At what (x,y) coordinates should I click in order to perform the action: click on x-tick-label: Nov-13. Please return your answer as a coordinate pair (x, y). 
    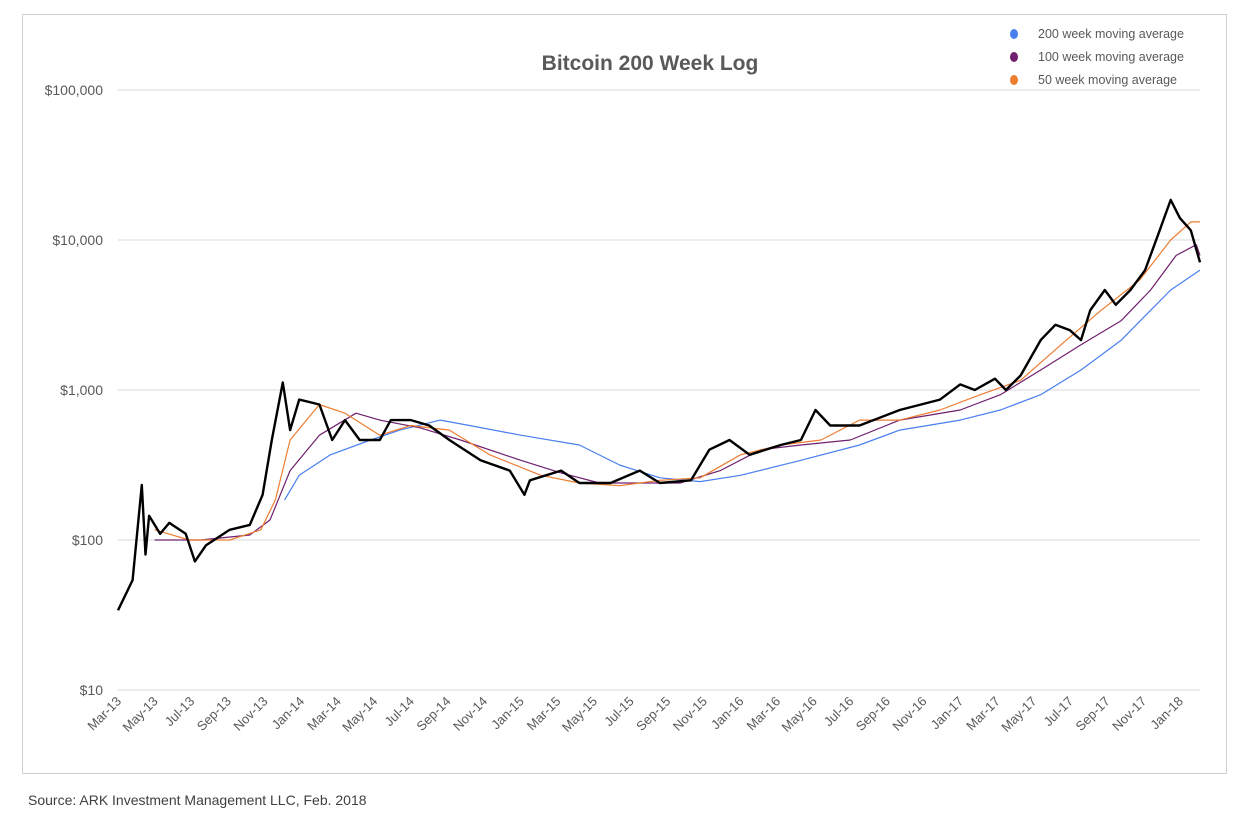
    Looking at the image, I should click on (250, 714).